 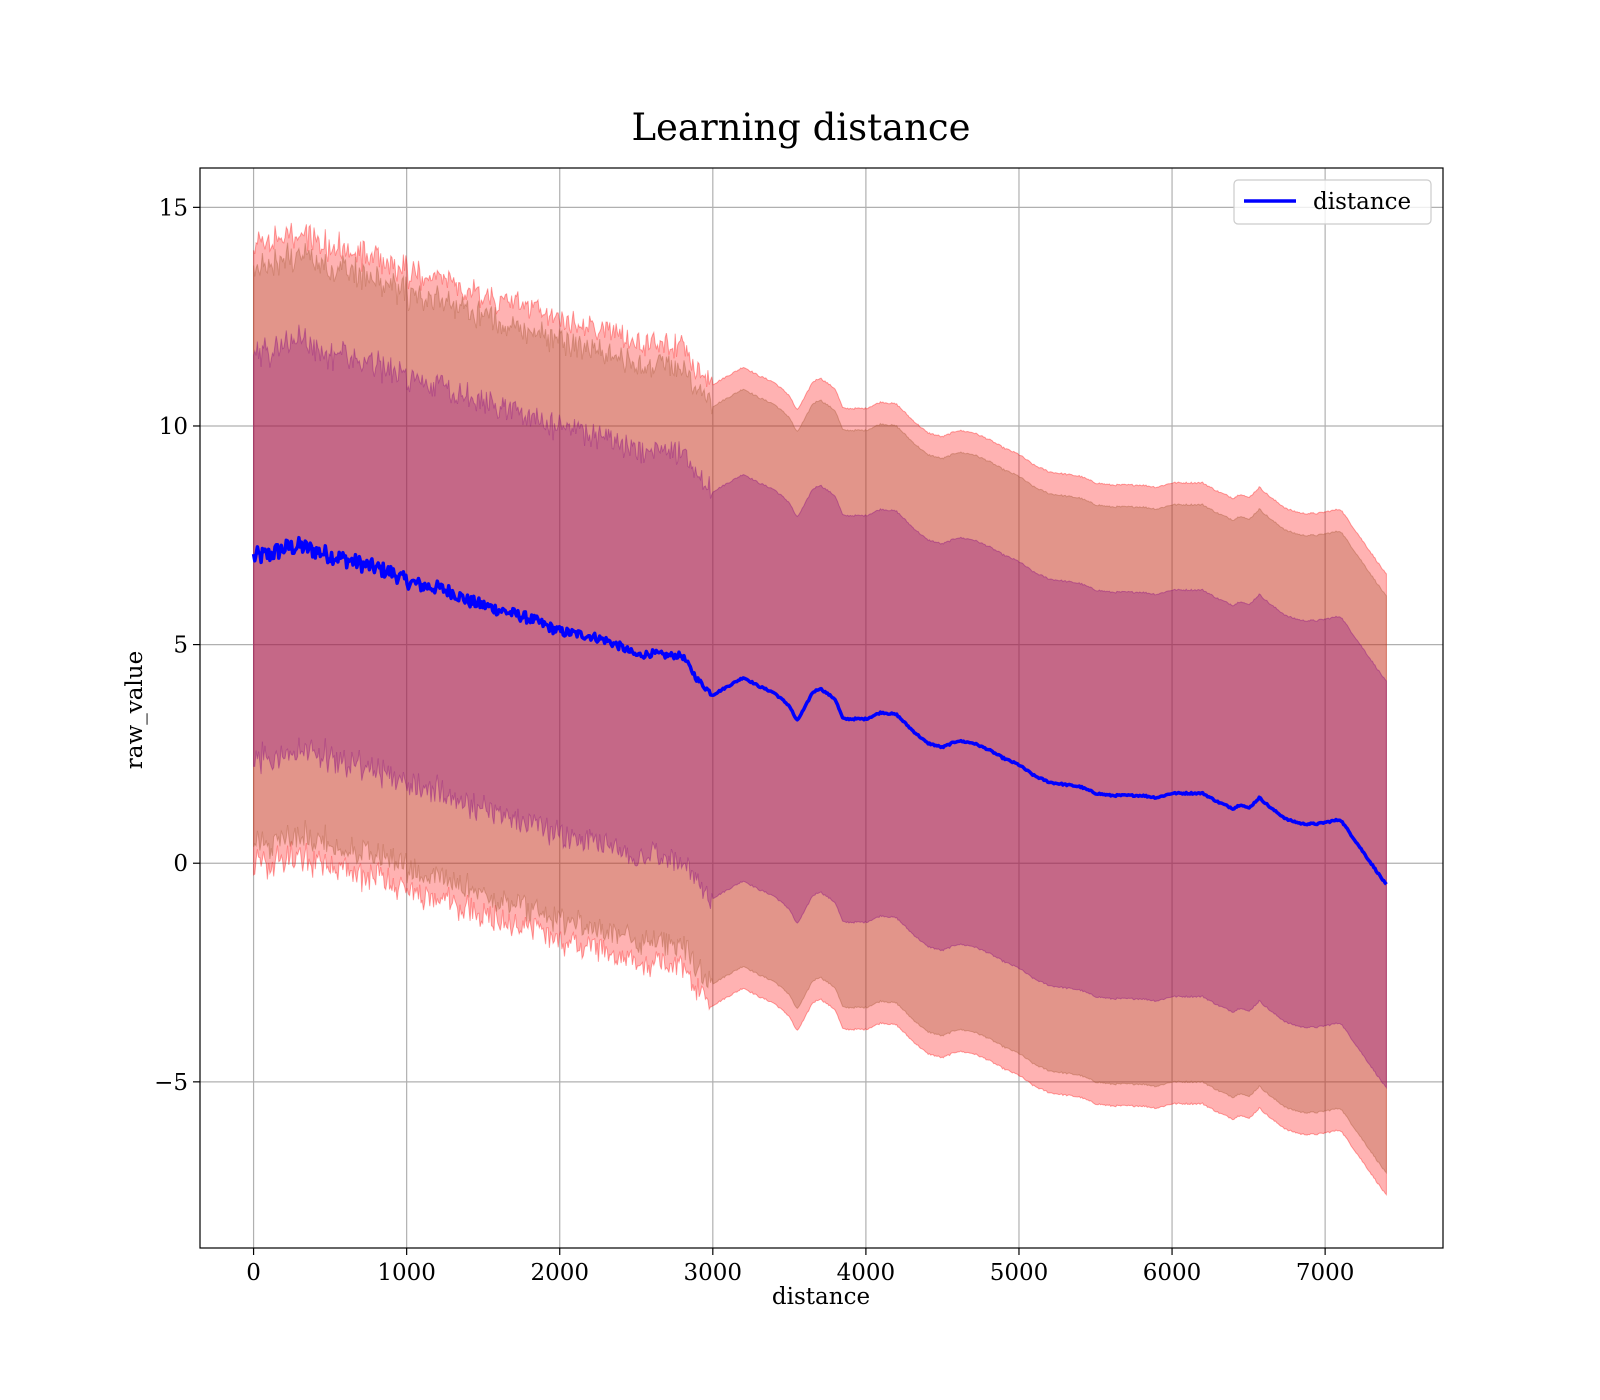 What do you see at coordinates (821, 1297) in the screenshot?
I see `x-axis-label: distance` at bounding box center [821, 1297].